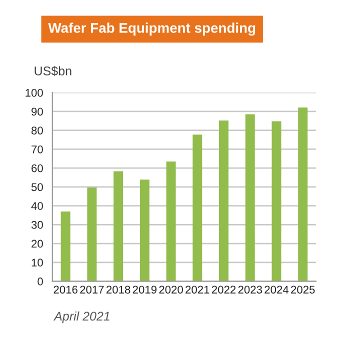 The image size is (338, 343). What do you see at coordinates (224, 290) in the screenshot?
I see `x-tick-label: 2022` at bounding box center [224, 290].